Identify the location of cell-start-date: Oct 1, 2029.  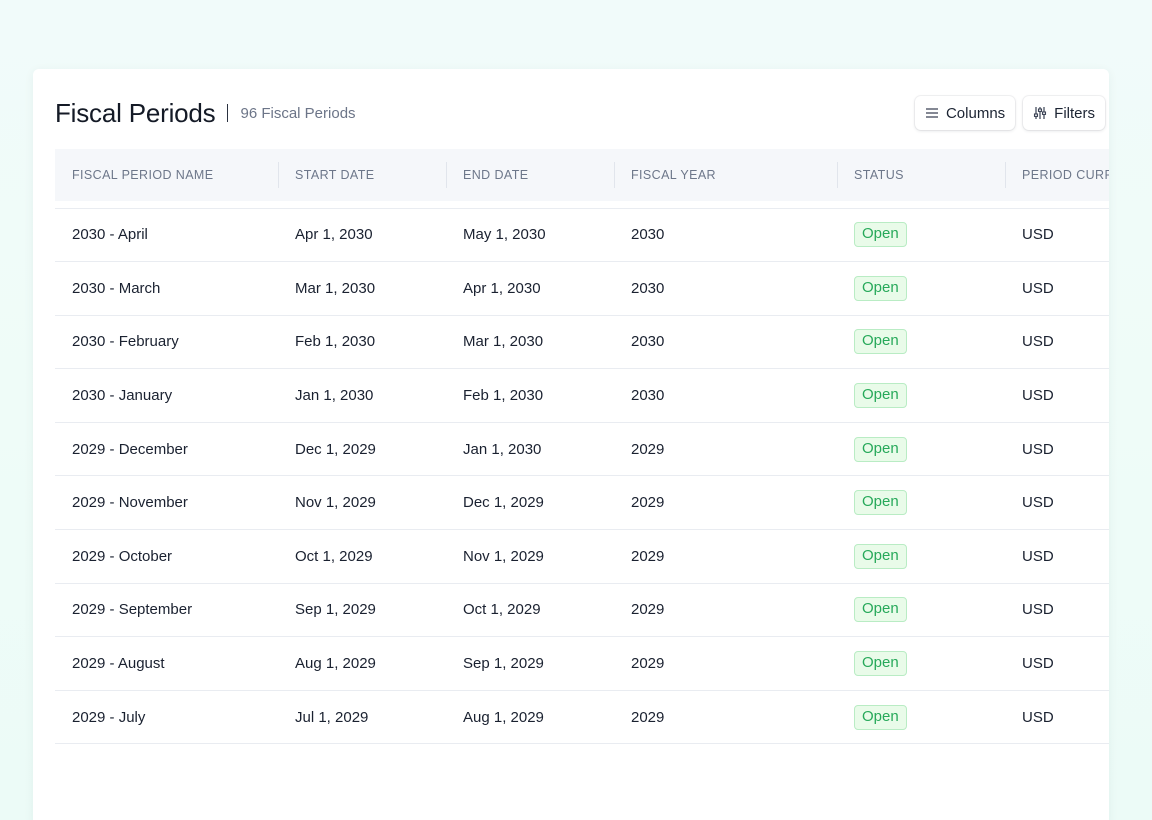
(362, 556).